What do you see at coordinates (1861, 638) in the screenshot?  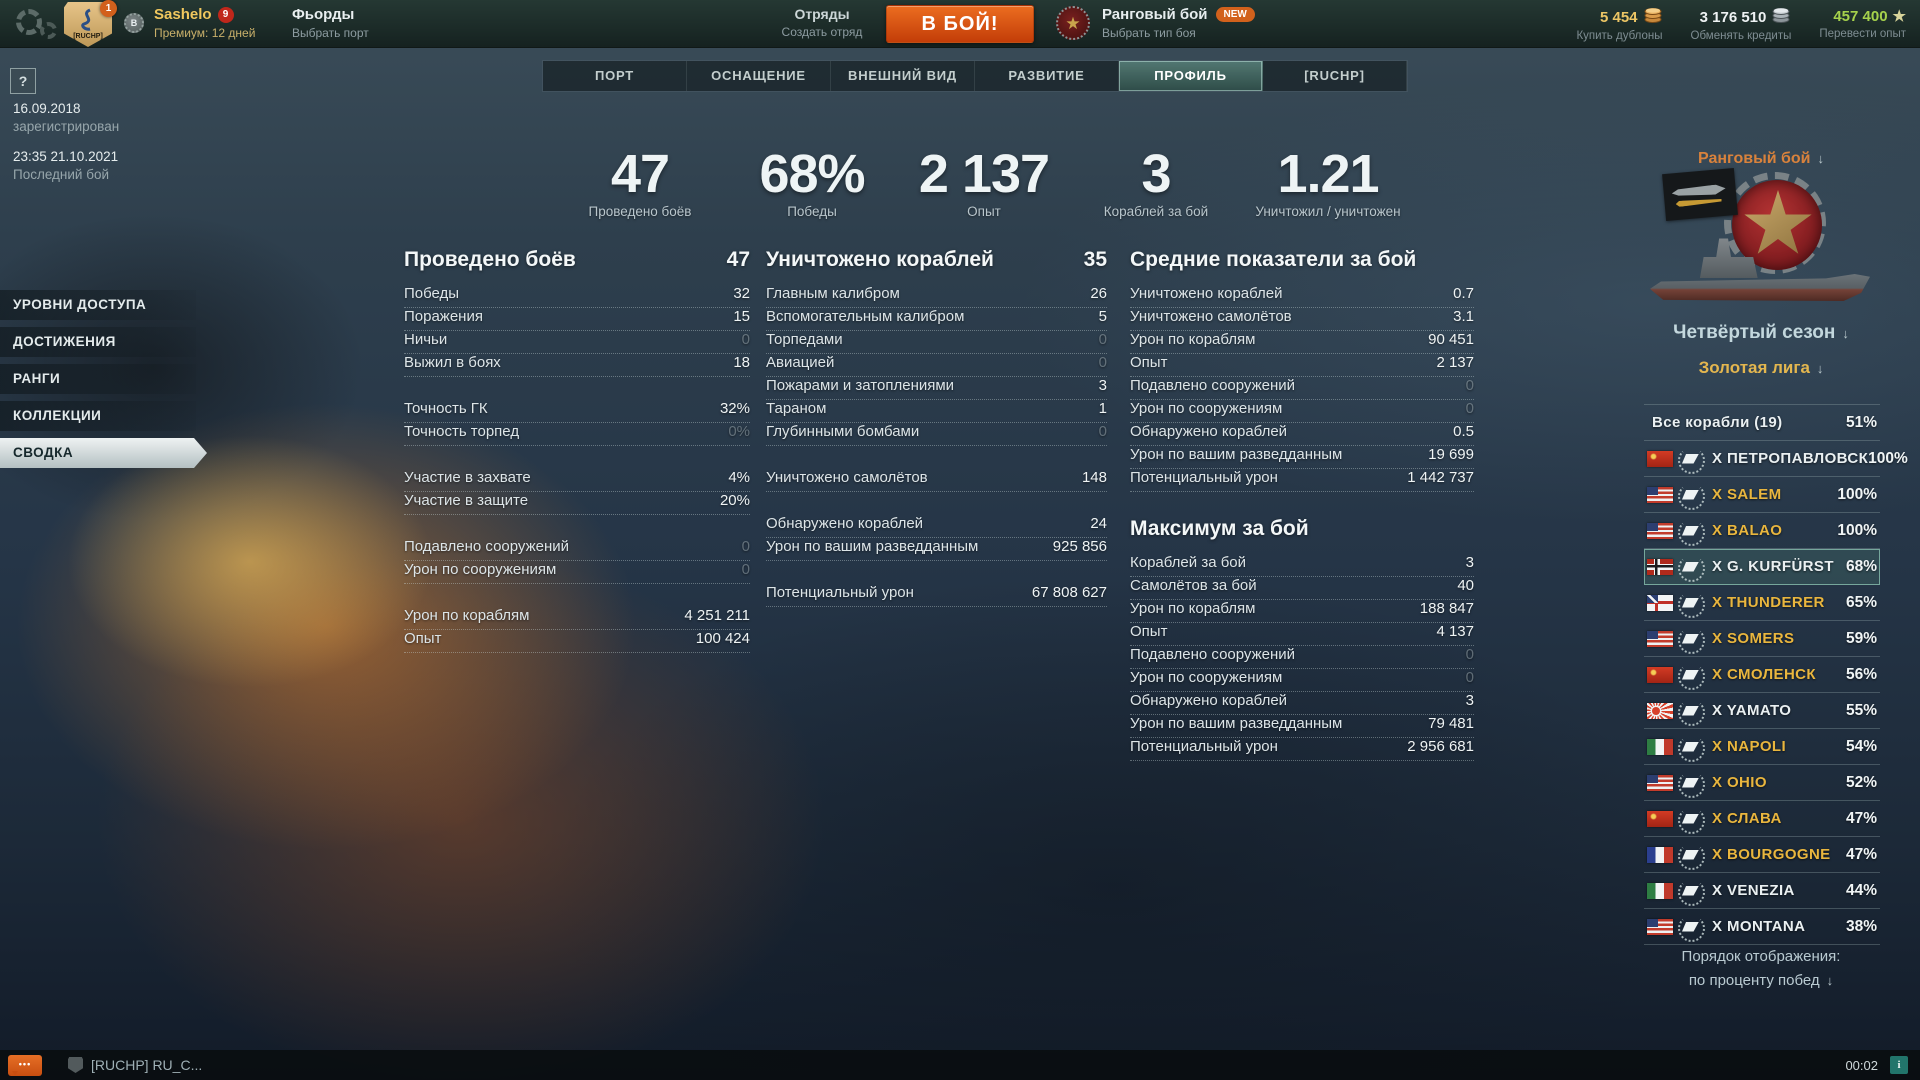 I see `ship-winrate: 59%` at bounding box center [1861, 638].